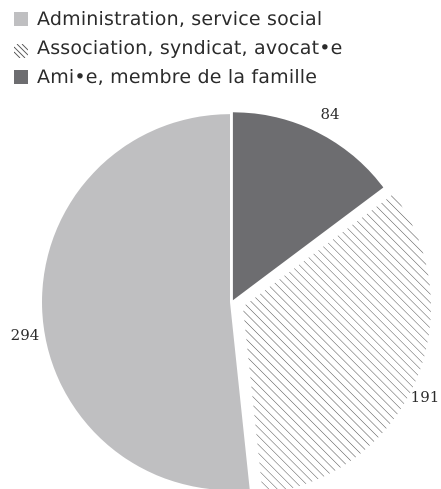 The width and height of the screenshot is (441, 489). What do you see at coordinates (21, 18) in the screenshot?
I see `legend-swatch-administration` at bounding box center [21, 18].